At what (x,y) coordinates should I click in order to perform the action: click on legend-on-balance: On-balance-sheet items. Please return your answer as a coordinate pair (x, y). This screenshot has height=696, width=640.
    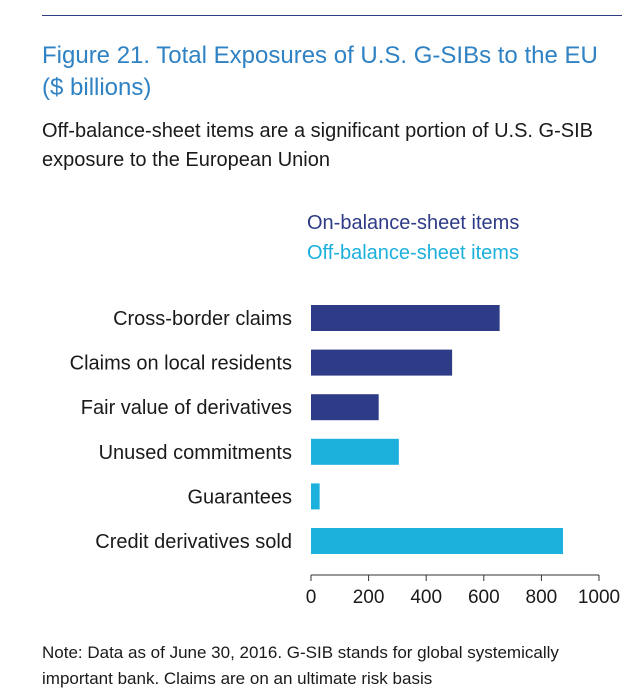
    Looking at the image, I should click on (413, 223).